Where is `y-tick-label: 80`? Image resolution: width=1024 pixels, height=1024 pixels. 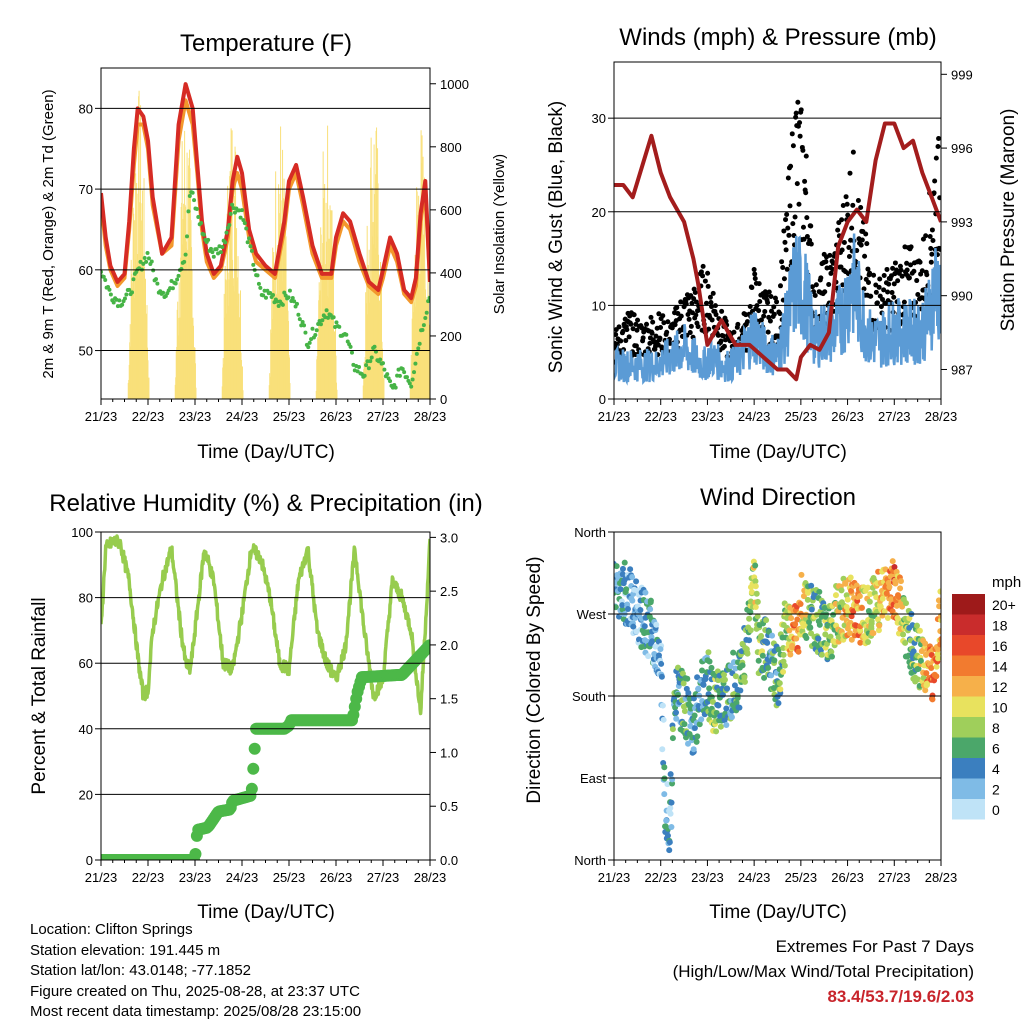
y-tick-label: 80 is located at coordinates (86, 108).